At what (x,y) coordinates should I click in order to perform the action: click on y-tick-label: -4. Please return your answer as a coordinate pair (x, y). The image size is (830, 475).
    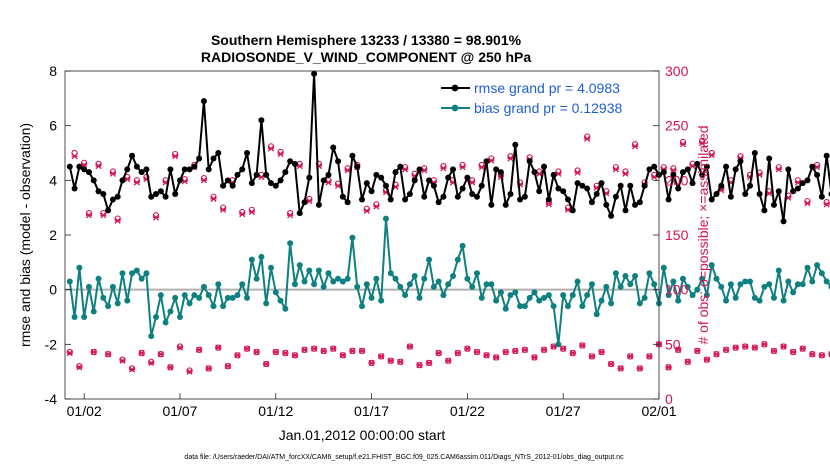
    Looking at the image, I should click on (51, 399).